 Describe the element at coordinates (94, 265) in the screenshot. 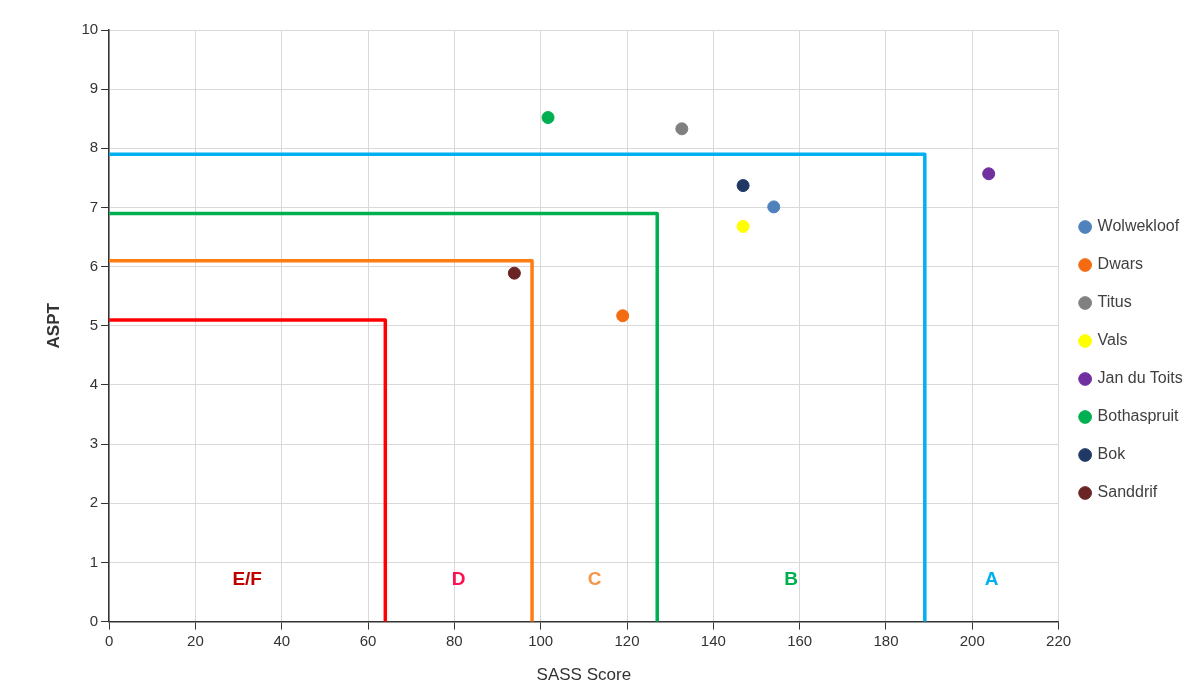

I see `y-tick-label: 6` at that location.